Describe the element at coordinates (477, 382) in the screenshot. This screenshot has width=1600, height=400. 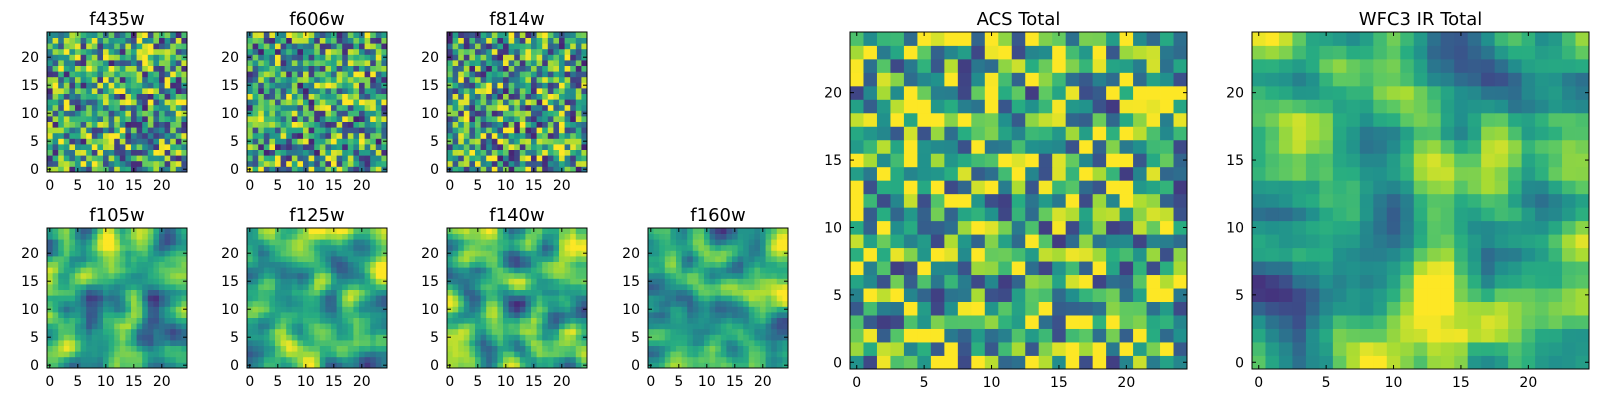
I see `x-tick-label: 5` at that location.